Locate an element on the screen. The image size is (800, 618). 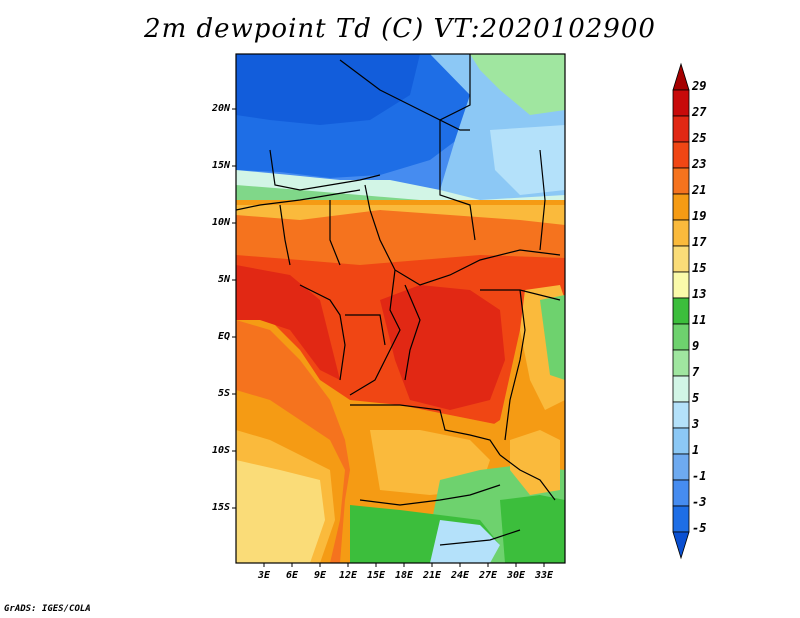
colorbar-bottom-triangle is located at coordinates (681, 545).